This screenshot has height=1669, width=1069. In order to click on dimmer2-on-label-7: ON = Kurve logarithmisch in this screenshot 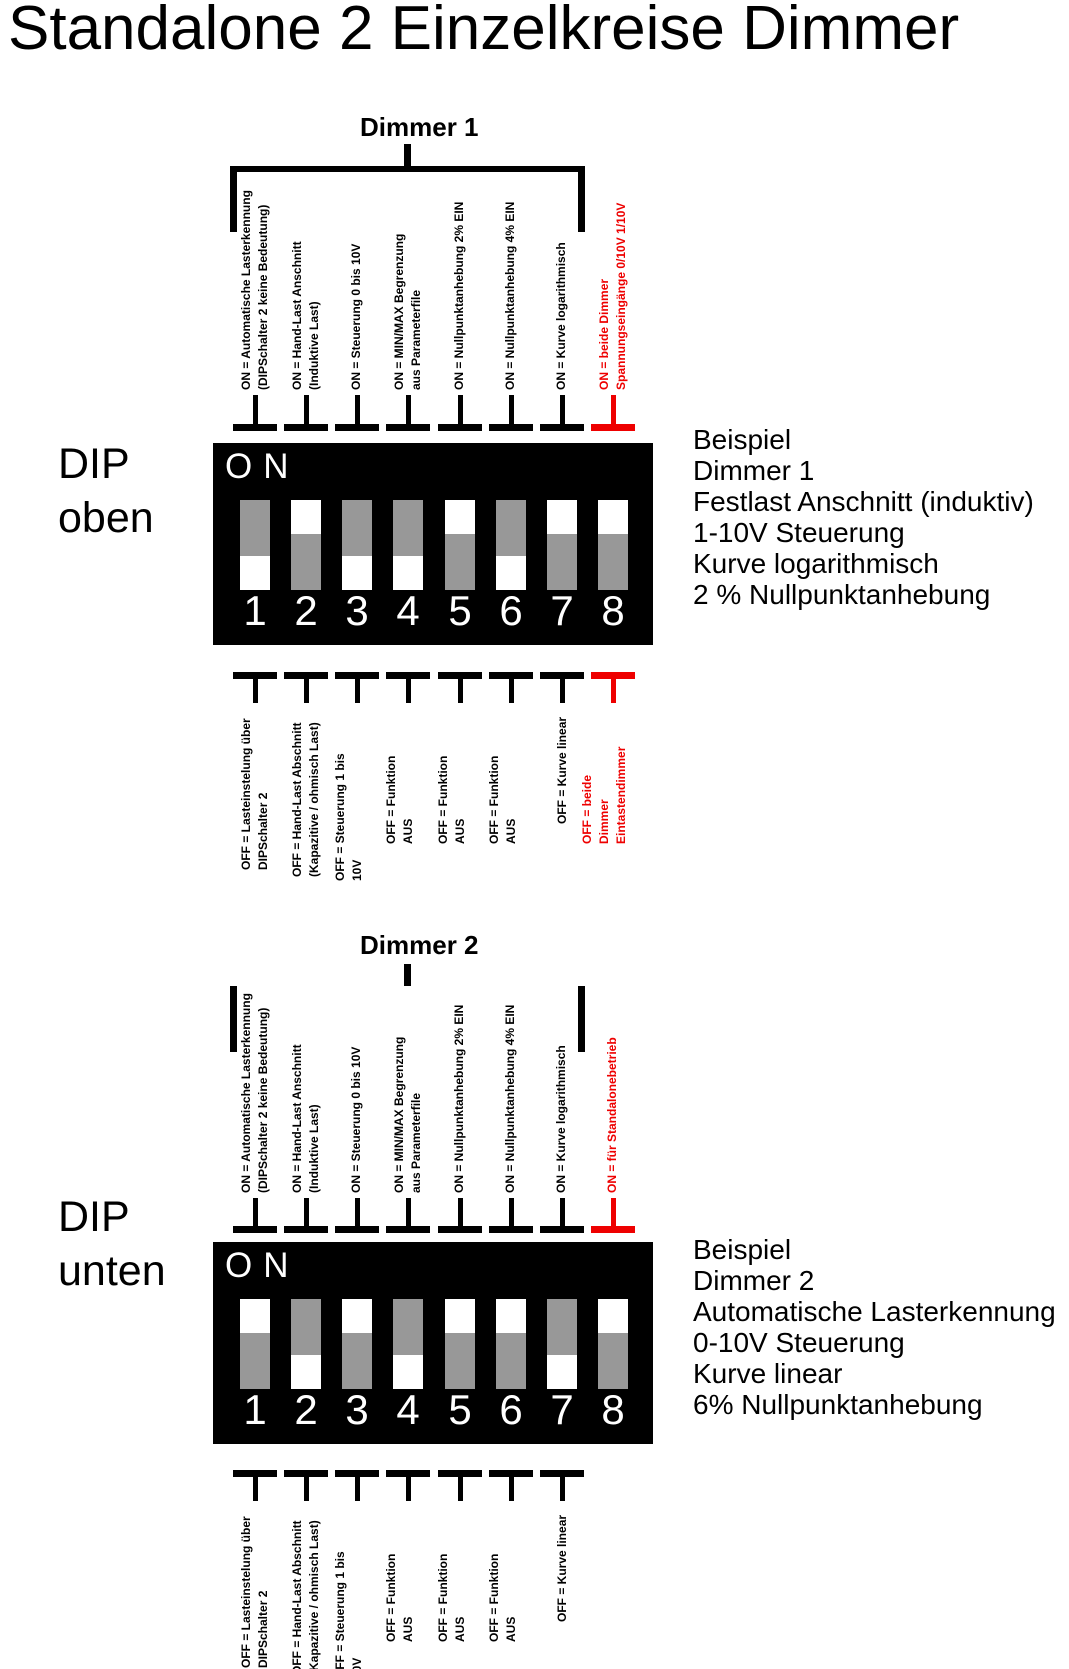, I will do `click(561, 1119)`.